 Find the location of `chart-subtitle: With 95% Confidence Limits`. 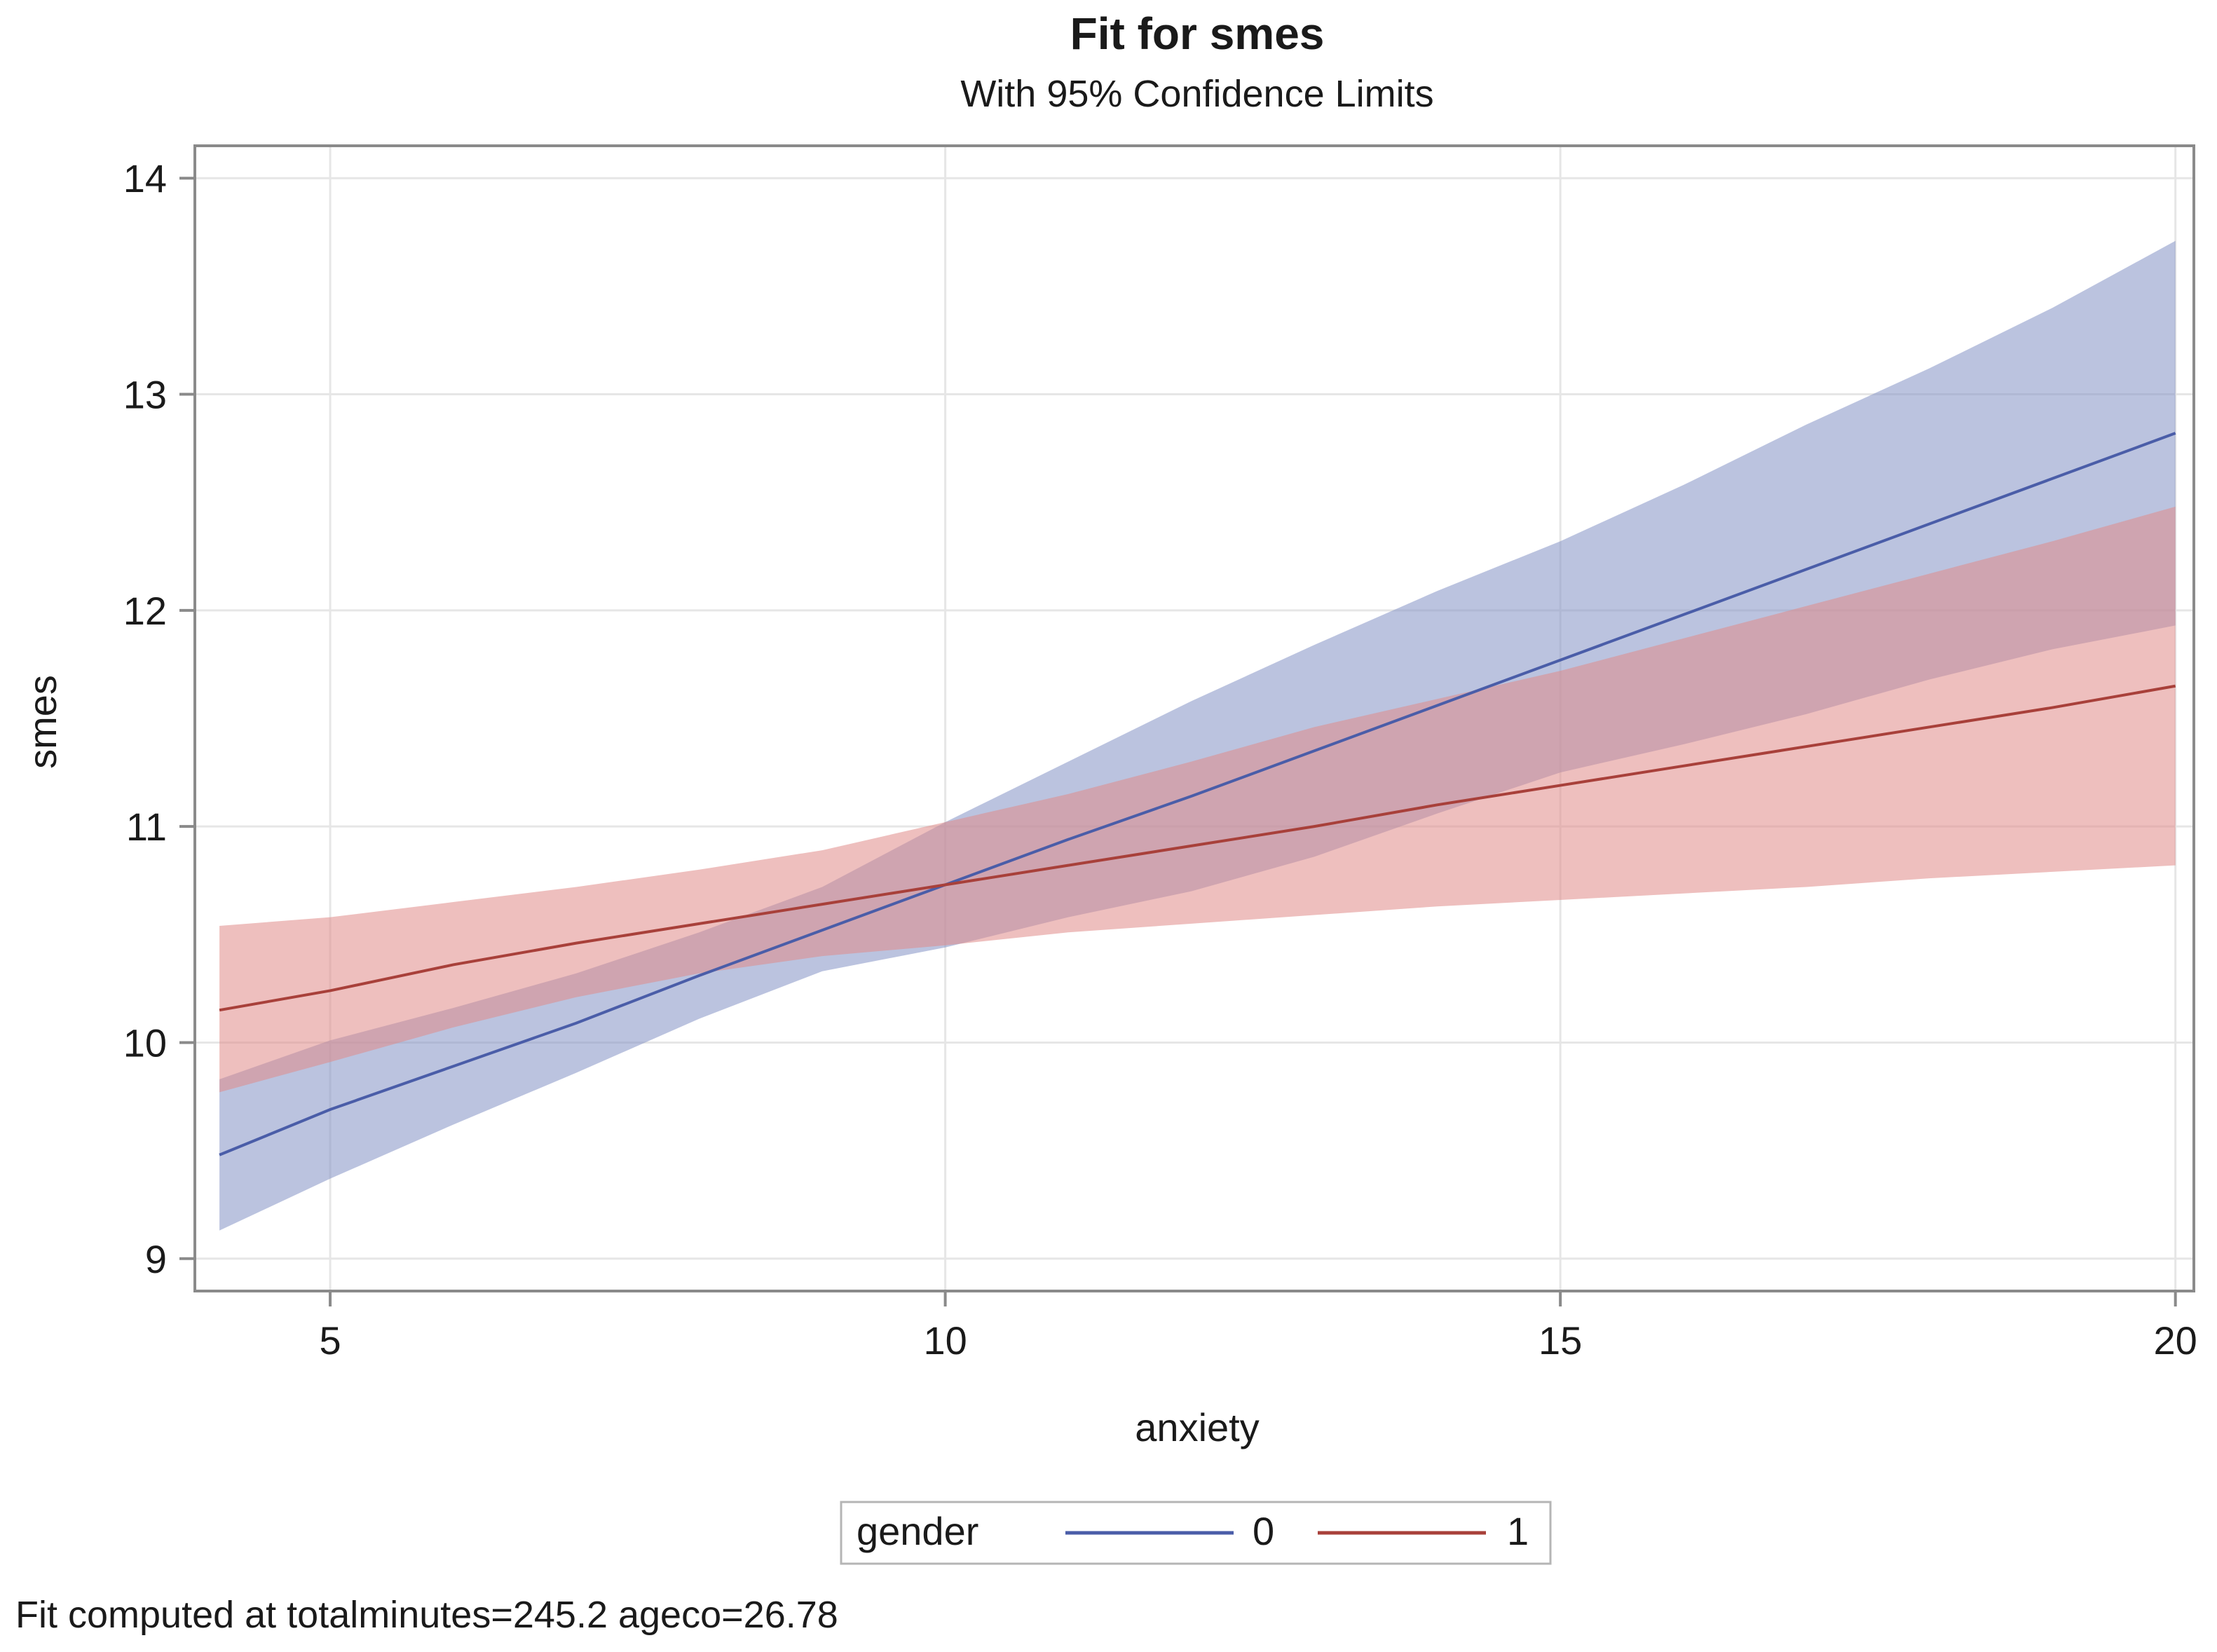

chart-subtitle: With 95% Confidence Limits is located at coordinates (1196, 94).